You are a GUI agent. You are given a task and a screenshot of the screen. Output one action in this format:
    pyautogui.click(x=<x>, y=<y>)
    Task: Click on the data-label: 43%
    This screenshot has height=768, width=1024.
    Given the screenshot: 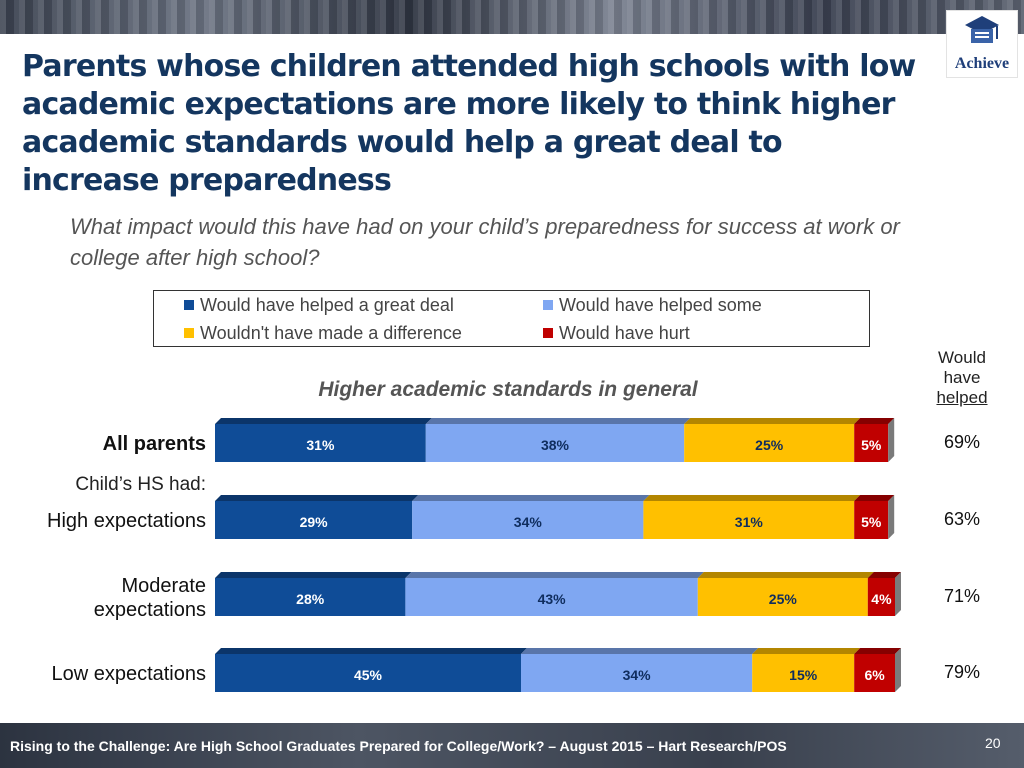 What is the action you would take?
    pyautogui.click(x=552, y=599)
    